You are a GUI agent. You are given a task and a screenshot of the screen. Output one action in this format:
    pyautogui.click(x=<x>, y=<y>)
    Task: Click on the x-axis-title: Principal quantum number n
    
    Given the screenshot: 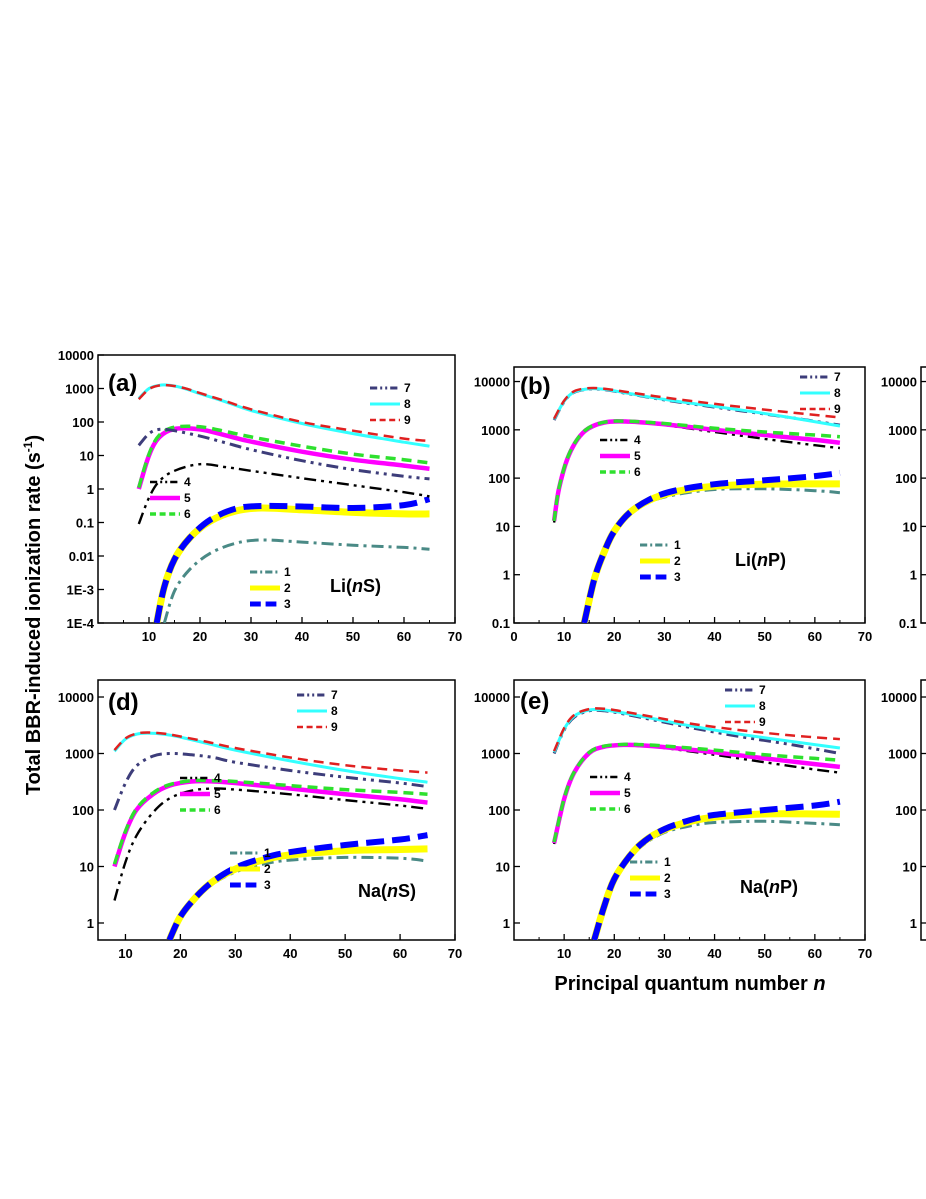 What is the action you would take?
    pyautogui.click(x=689, y=984)
    